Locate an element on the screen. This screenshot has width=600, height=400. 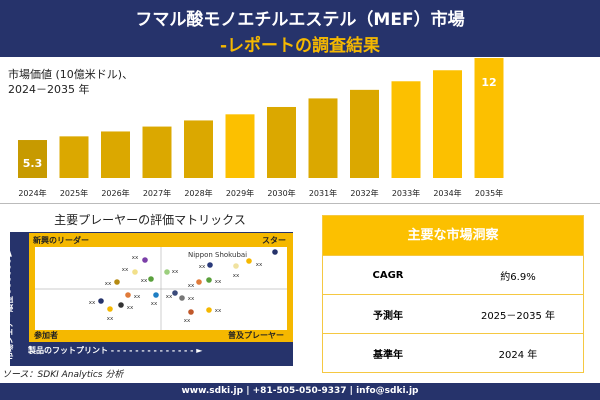
table-row: 予測年 2025－2035 年 is located at coordinates (453, 313).